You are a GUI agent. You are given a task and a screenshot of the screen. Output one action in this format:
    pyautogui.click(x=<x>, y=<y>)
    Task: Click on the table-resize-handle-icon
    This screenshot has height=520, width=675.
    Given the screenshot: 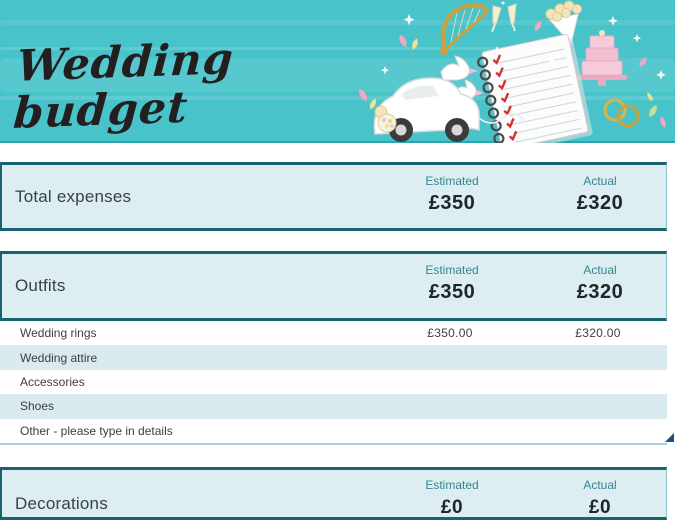 What is the action you would take?
    pyautogui.click(x=669, y=437)
    